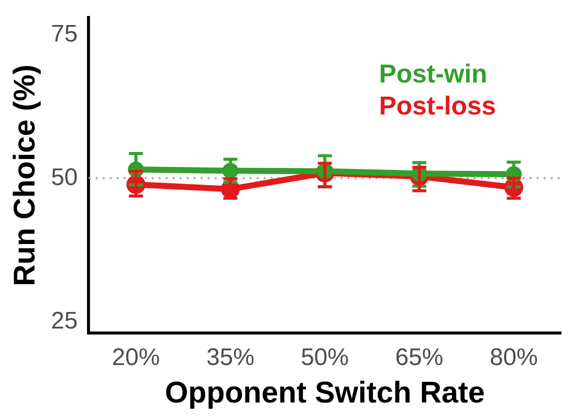  Describe the element at coordinates (324, 393) in the screenshot. I see `x-axis-title: Opponent Switch Rate` at that location.